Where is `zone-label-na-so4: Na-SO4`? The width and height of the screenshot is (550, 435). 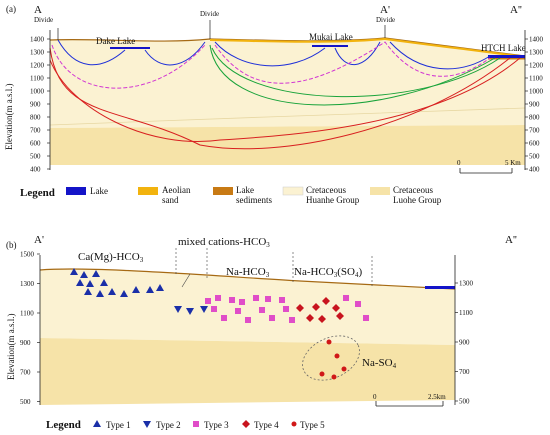 zone-label-na-so4: Na-SO4 is located at coordinates (379, 363).